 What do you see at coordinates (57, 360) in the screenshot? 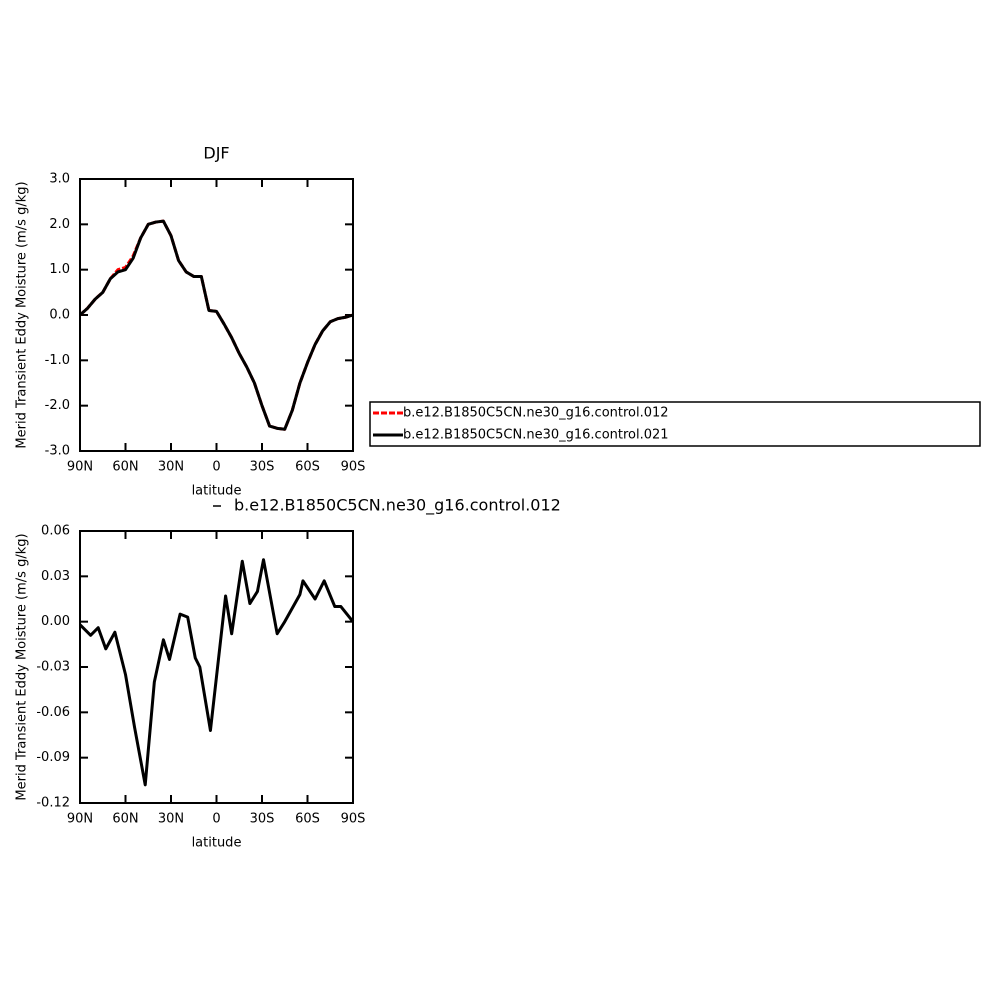
I see `y-tick-label: -1.0` at bounding box center [57, 360].